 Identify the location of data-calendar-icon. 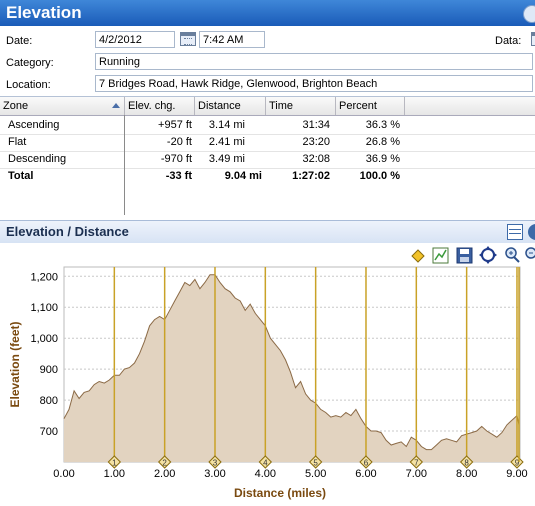
(533, 39).